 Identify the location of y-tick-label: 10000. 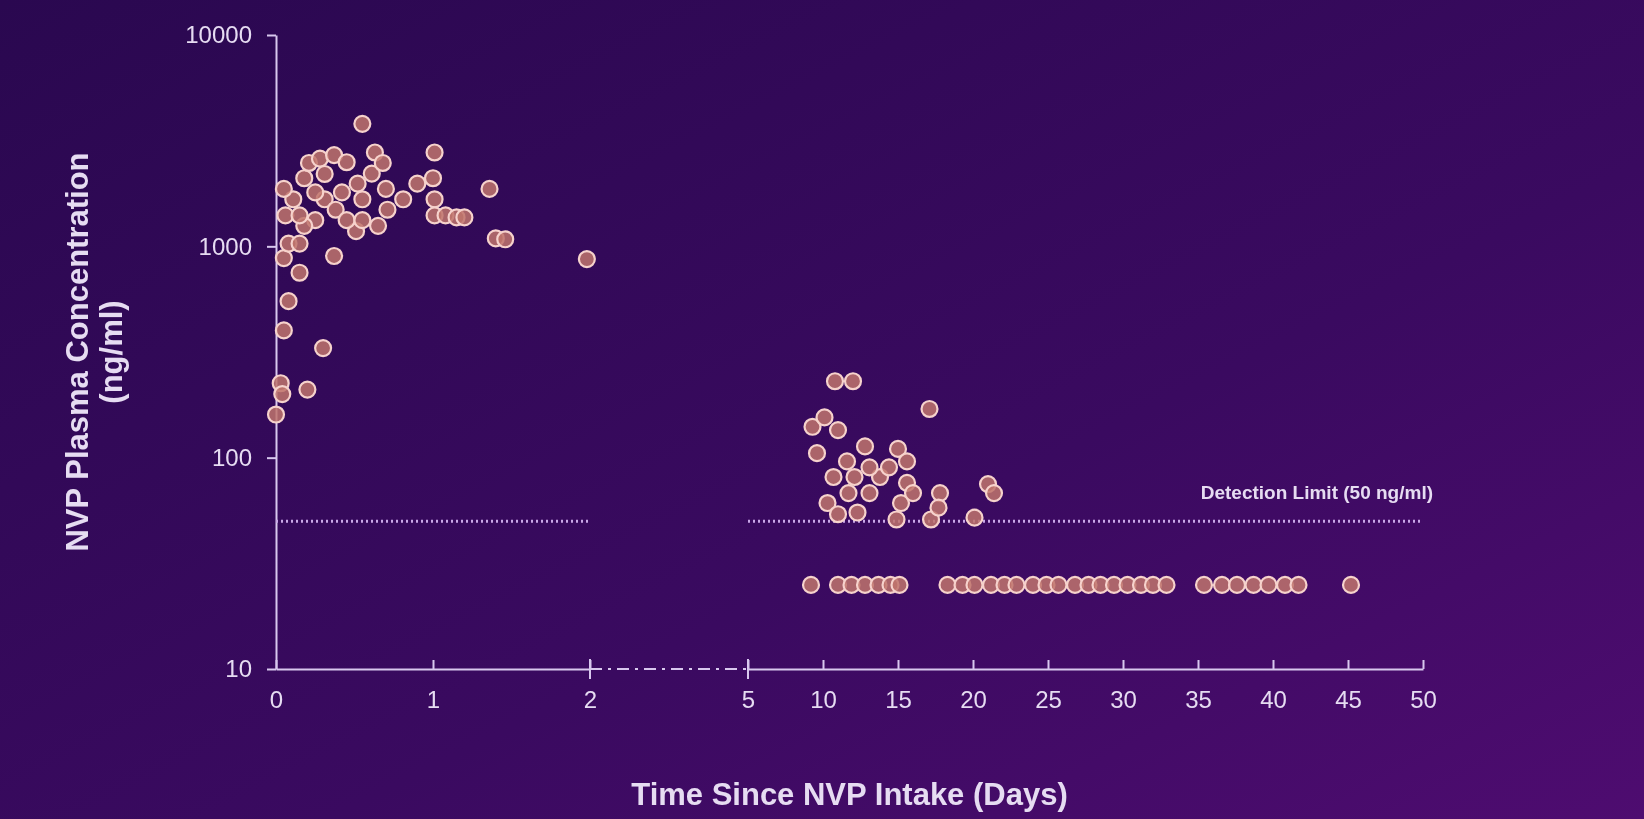
(218, 35).